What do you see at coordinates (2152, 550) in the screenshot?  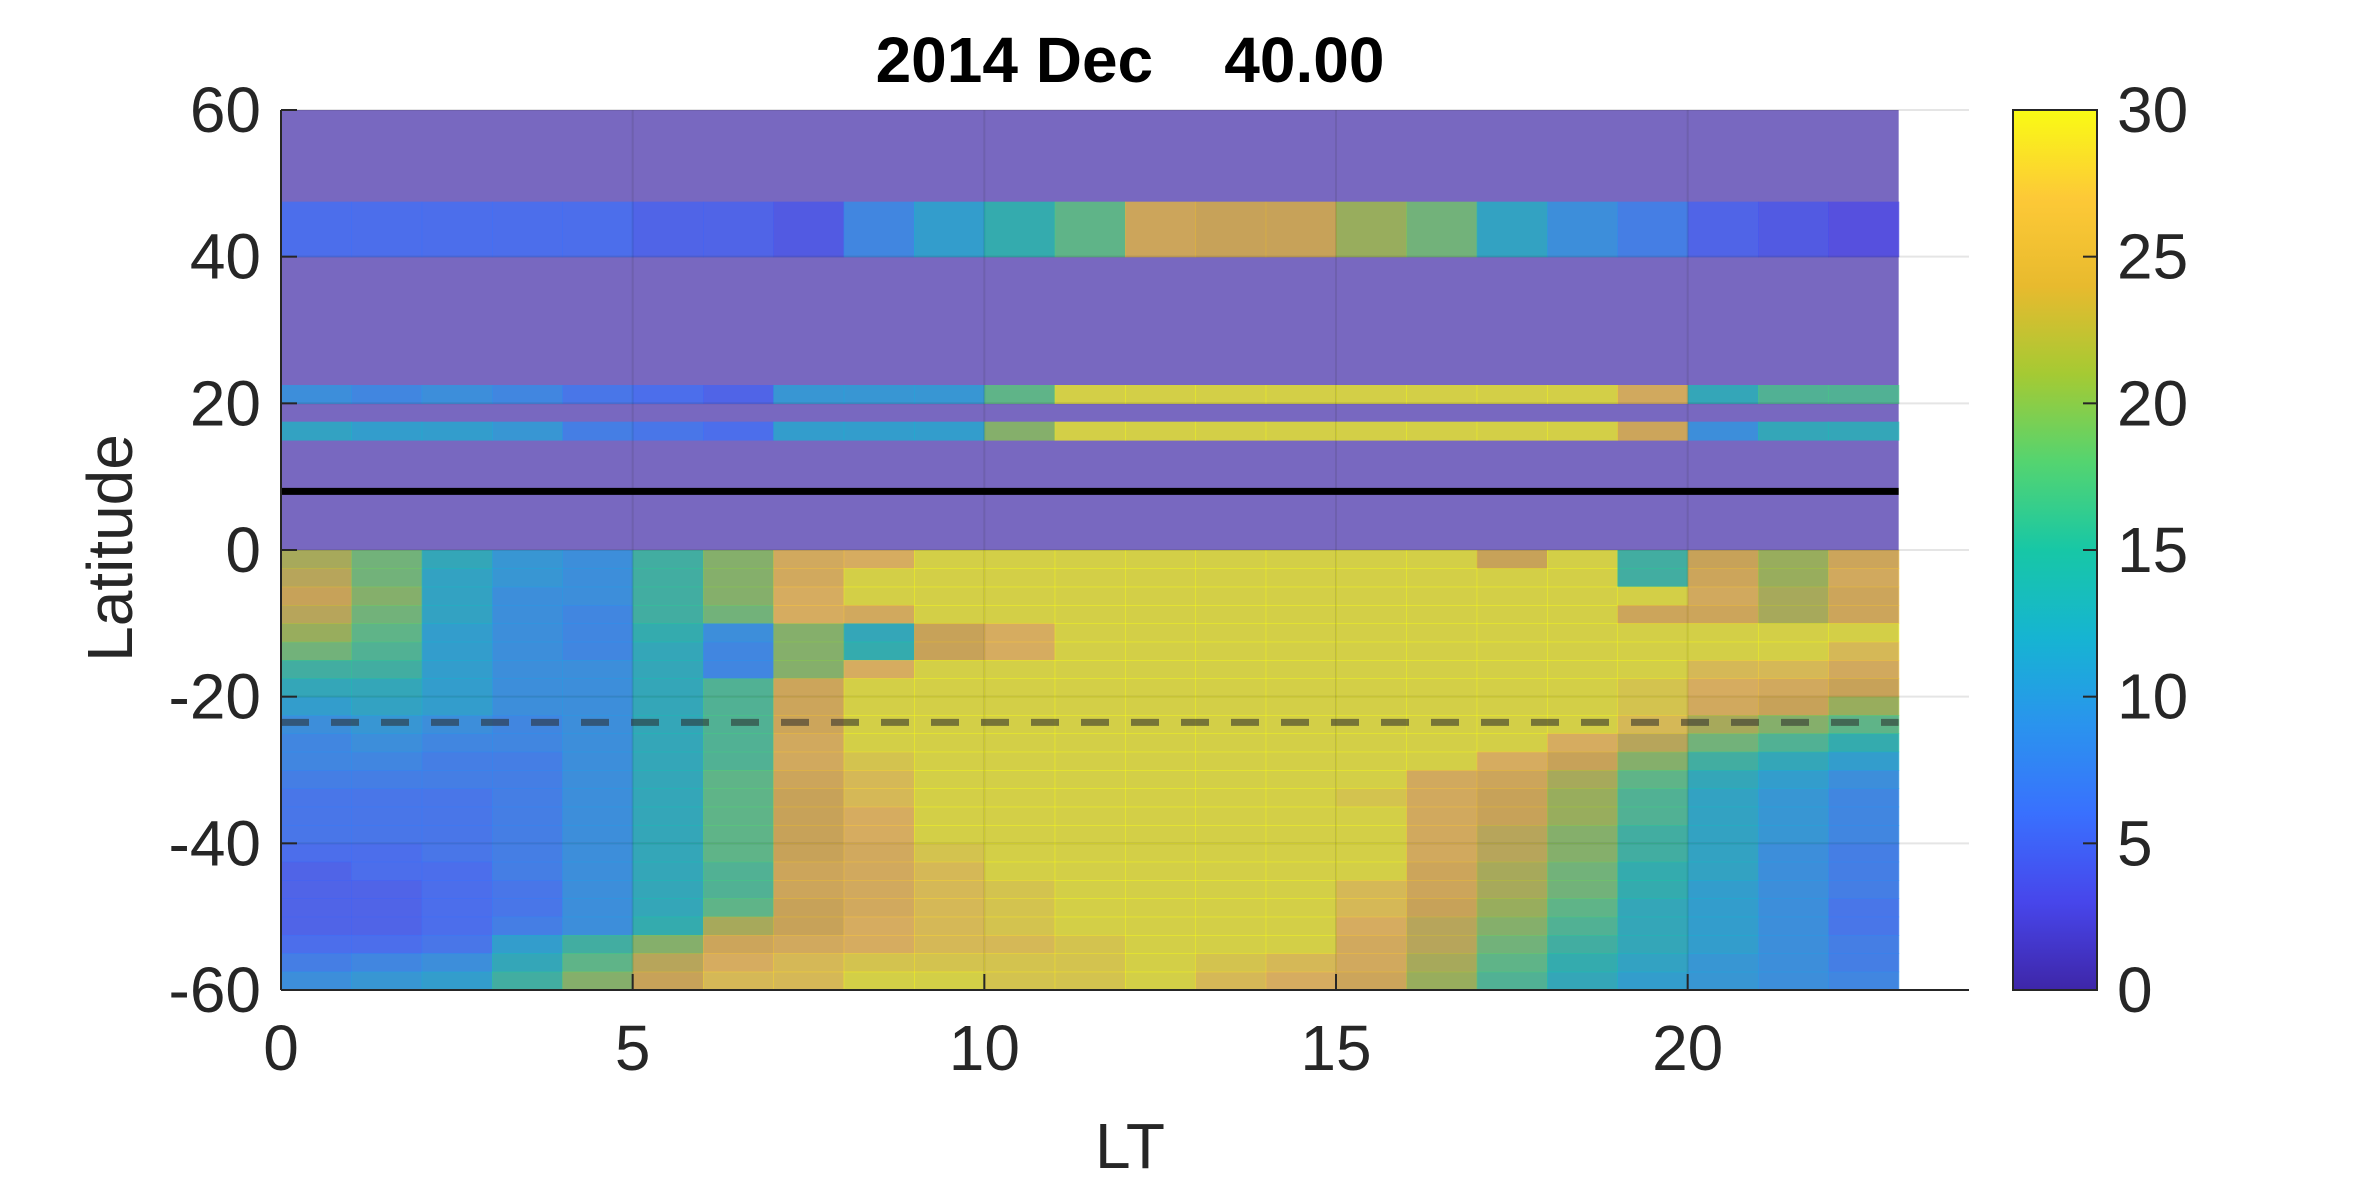 I see `colorbar-tick-label: 15` at bounding box center [2152, 550].